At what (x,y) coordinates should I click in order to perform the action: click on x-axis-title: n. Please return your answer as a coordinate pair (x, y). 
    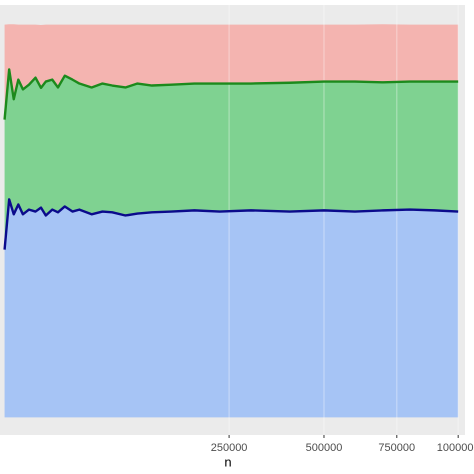
    Looking at the image, I should click on (227, 461).